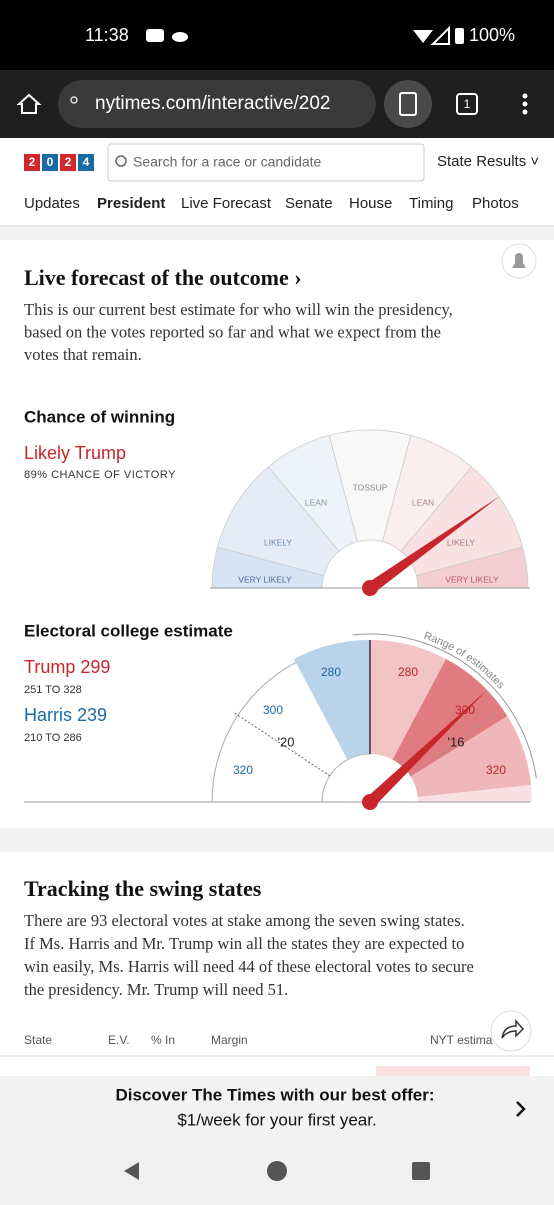 The width and height of the screenshot is (554, 1205). I want to click on nav-link: Live Forecast, so click(226, 203).